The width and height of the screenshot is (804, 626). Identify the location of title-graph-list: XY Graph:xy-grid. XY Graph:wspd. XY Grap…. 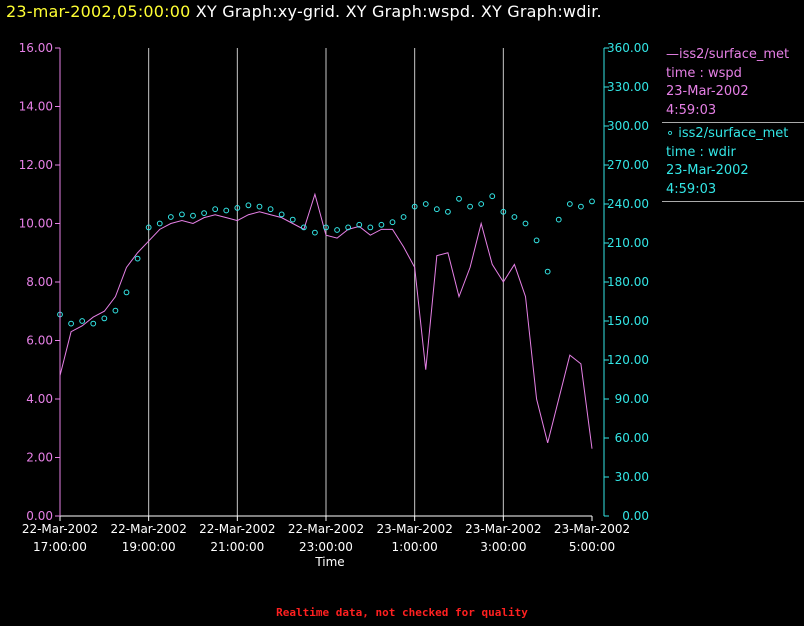
(396, 11).